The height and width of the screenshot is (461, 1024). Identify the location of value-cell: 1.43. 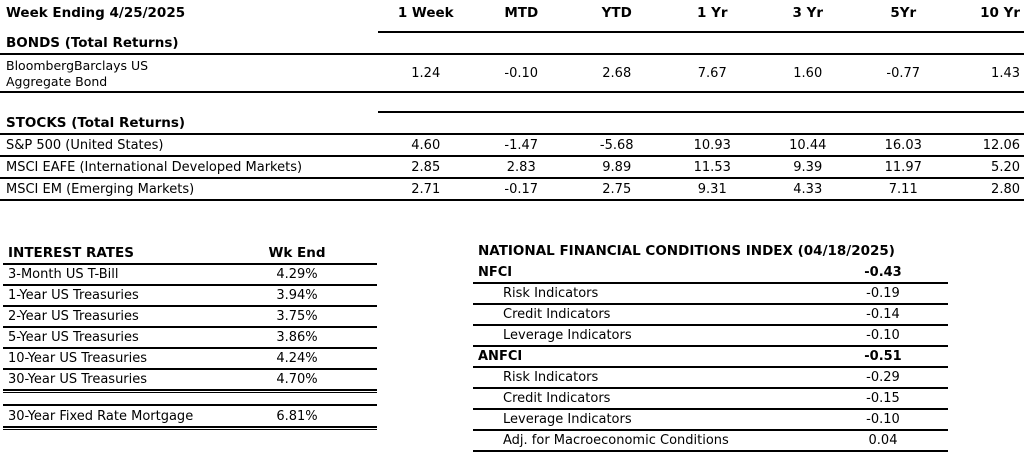
(1005, 73).